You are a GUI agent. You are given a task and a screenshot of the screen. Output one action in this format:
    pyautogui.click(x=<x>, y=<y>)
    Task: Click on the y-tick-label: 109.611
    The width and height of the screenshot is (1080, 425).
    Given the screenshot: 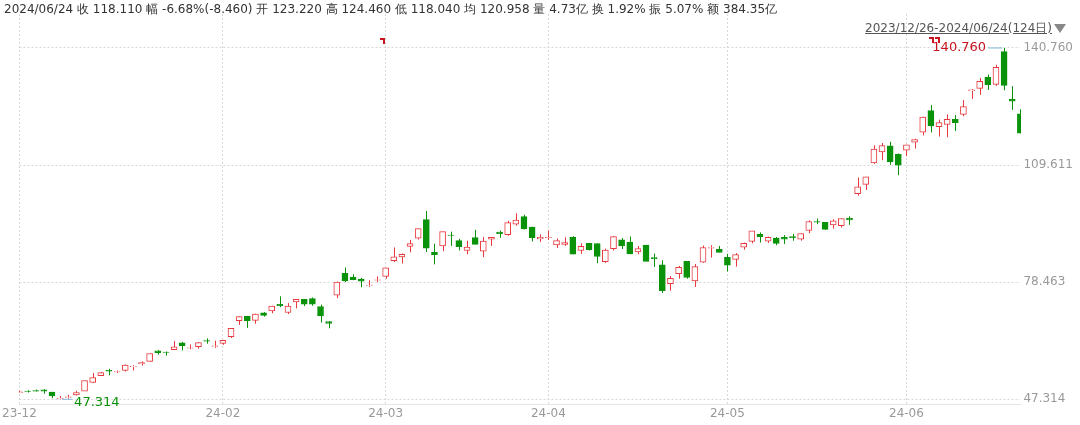 What is the action you would take?
    pyautogui.click(x=1048, y=164)
    